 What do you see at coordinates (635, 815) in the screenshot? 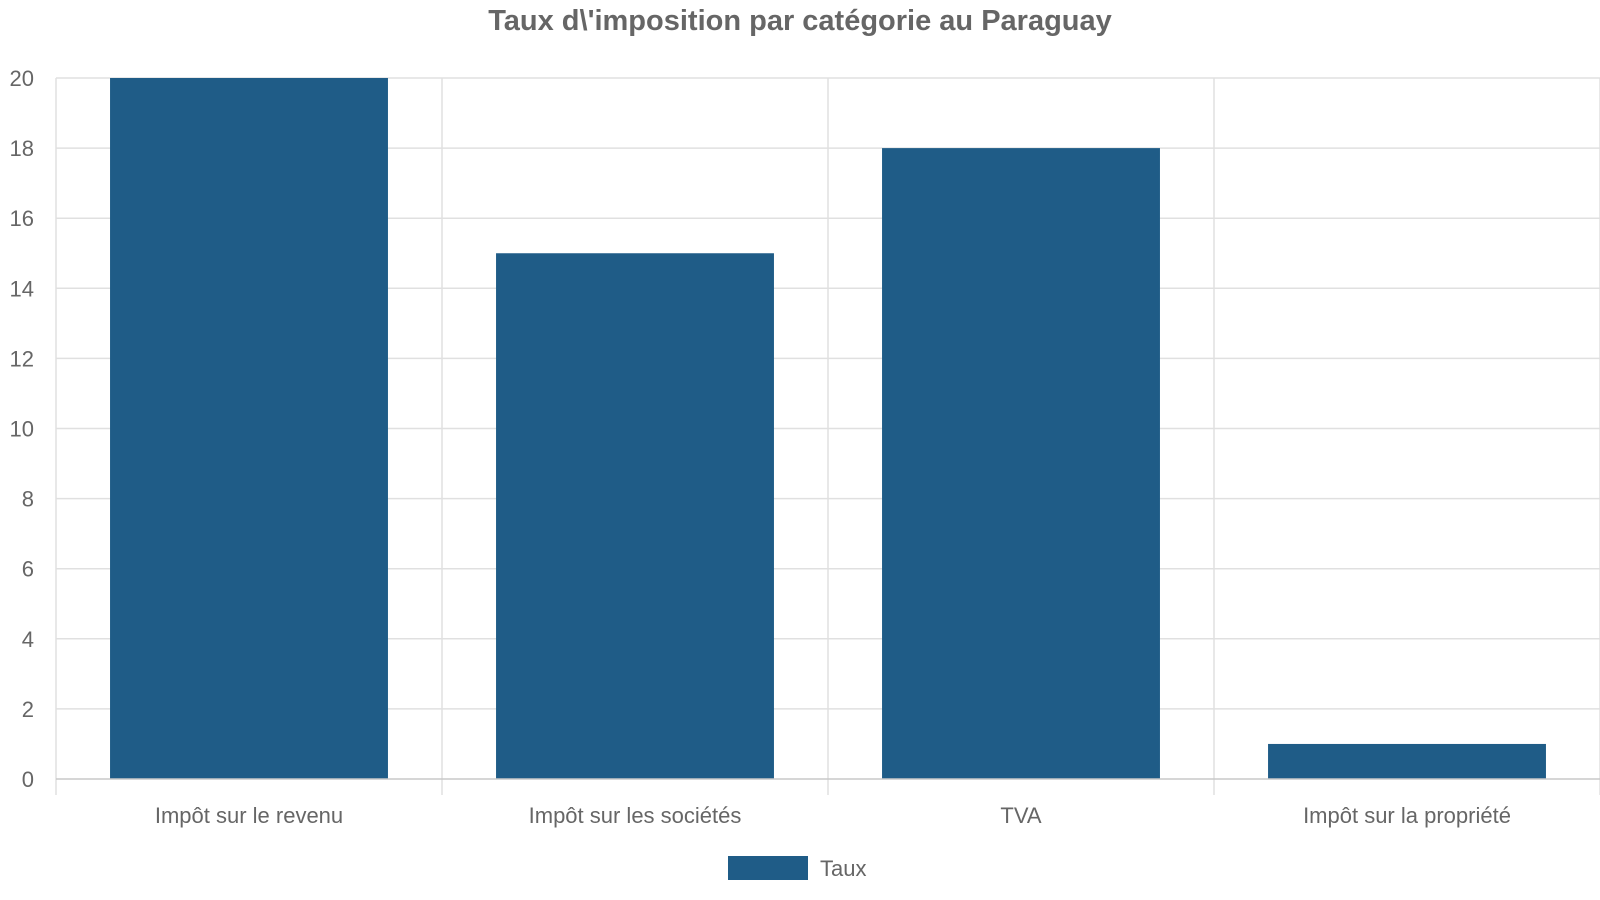
I see `x-tick-label: Impôt sur les sociétés` at bounding box center [635, 815].